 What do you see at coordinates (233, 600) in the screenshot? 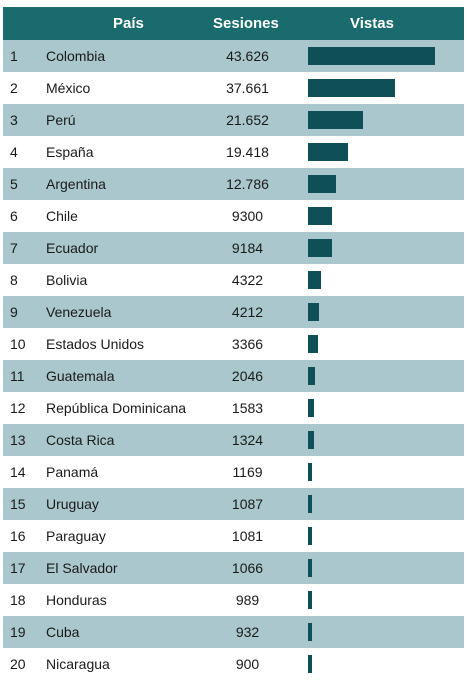
I see `table-row: 18 Honduras 989` at bounding box center [233, 600].